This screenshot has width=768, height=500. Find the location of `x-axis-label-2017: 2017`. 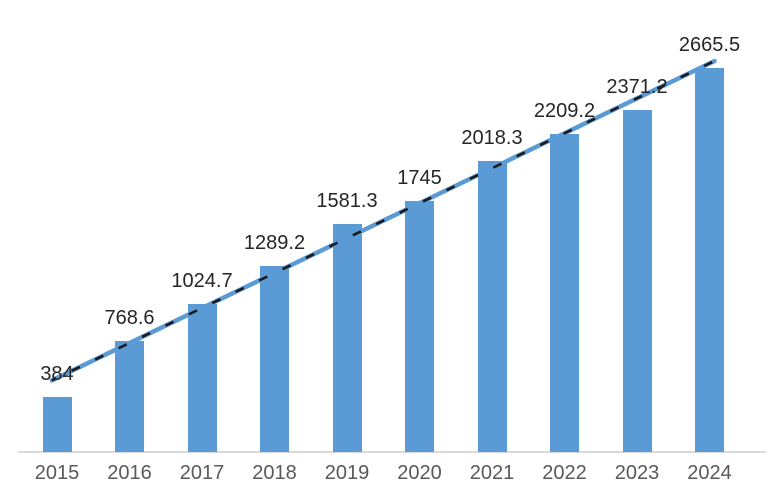

x-axis-label-2017: 2017 is located at coordinates (202, 473).